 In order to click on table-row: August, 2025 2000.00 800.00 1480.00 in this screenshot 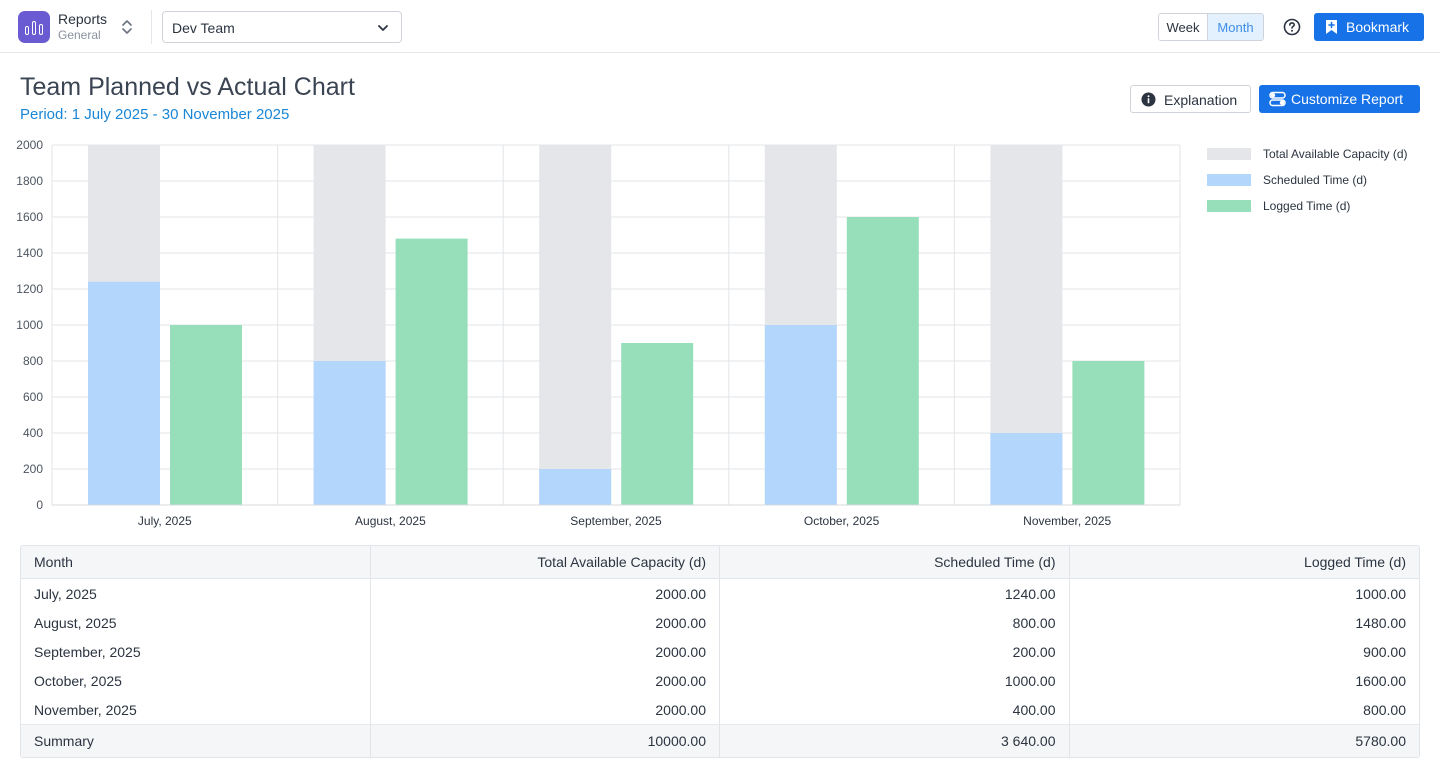, I will do `click(720, 622)`.